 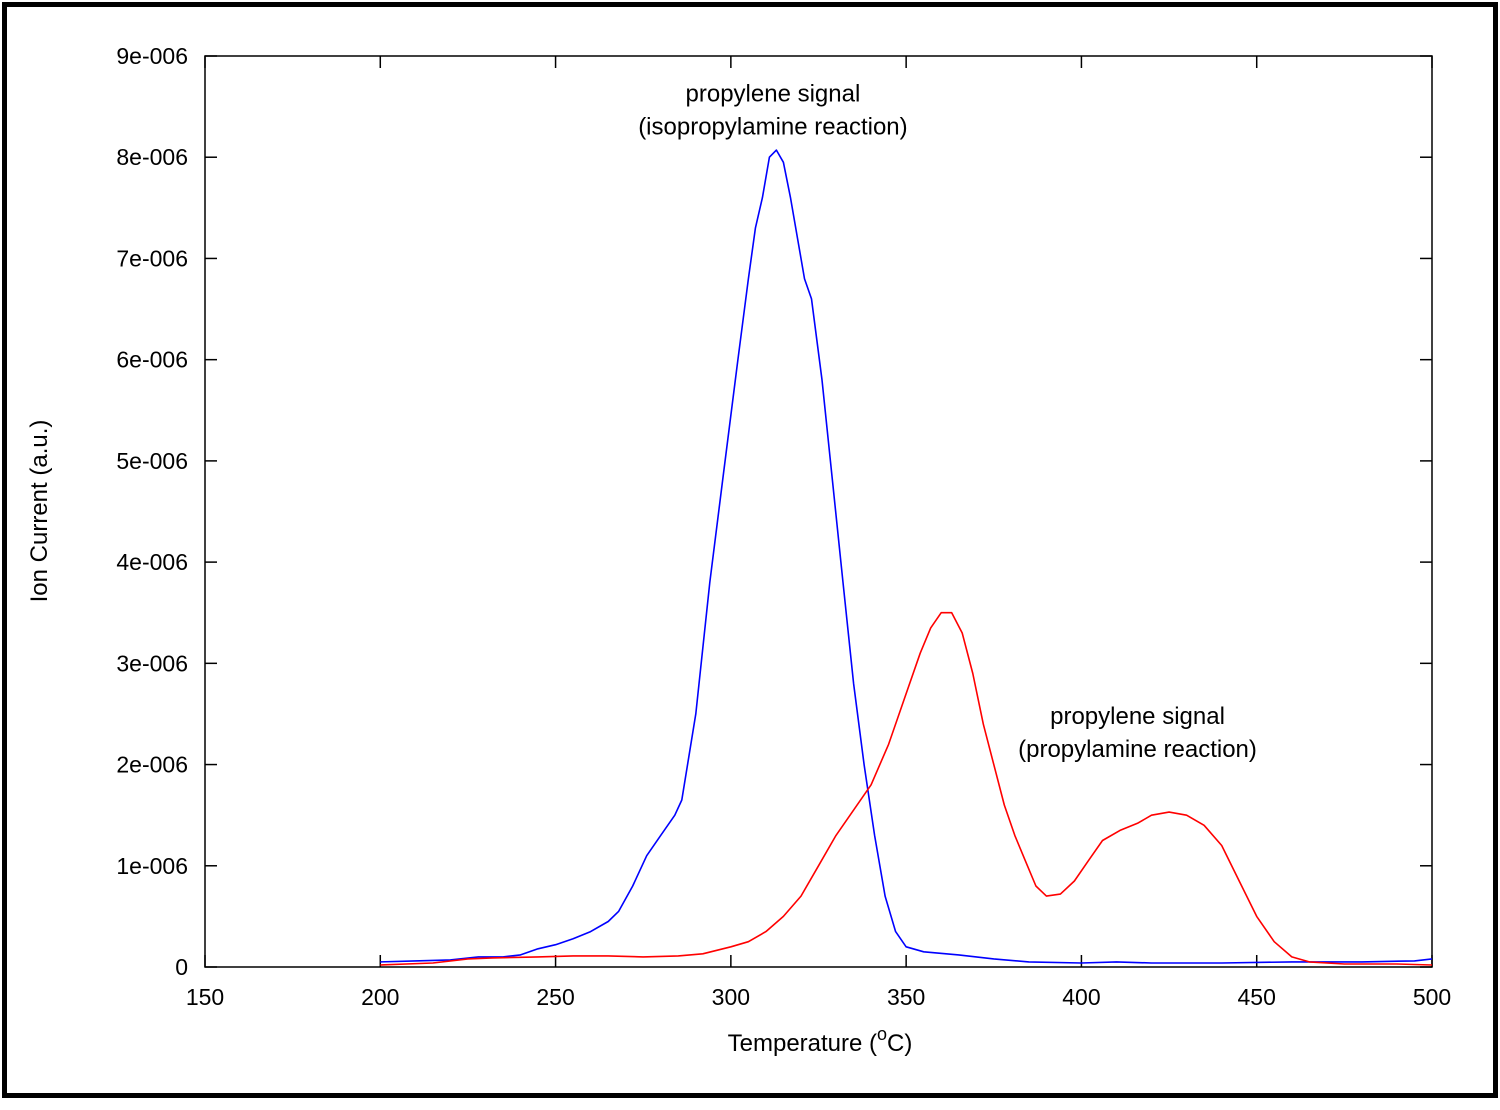 What do you see at coordinates (906, 997) in the screenshot?
I see `x-tick-label: 350` at bounding box center [906, 997].